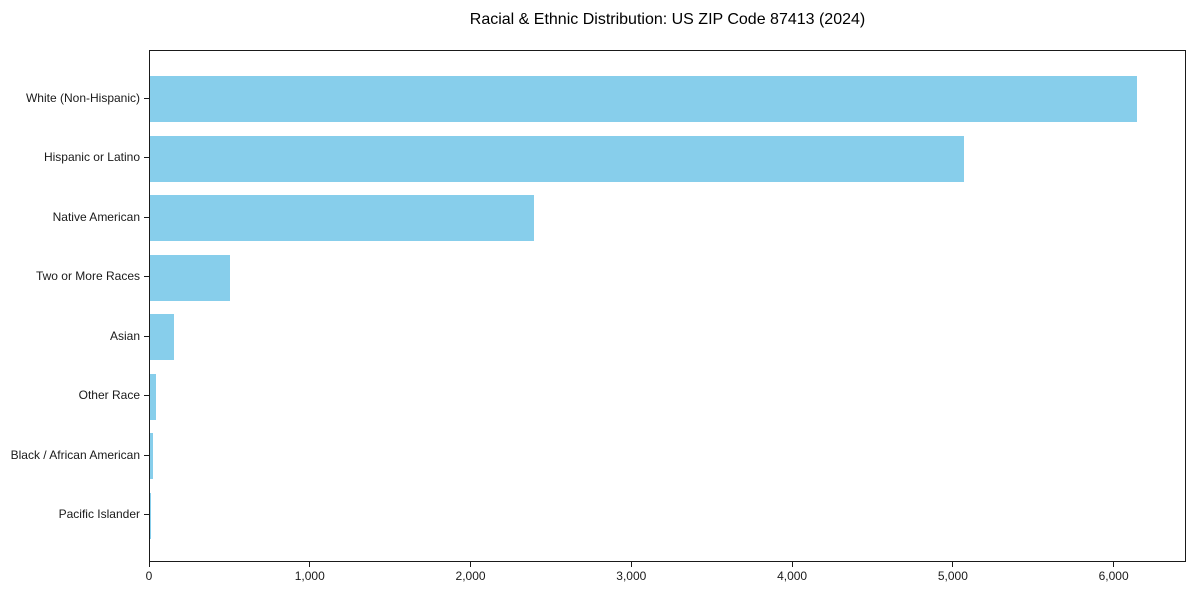 This screenshot has height=600, width=1200. I want to click on y-tick-label: White (Non-Hispanic), so click(82, 97).